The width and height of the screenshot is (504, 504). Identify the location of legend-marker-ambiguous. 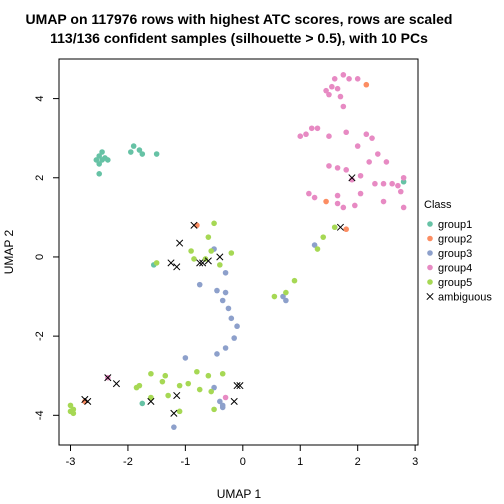
(430, 296).